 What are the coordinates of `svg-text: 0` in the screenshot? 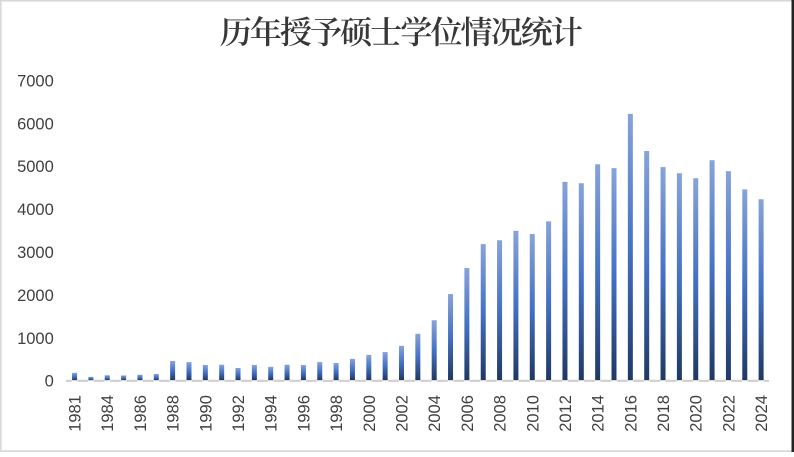 It's located at (49, 382).